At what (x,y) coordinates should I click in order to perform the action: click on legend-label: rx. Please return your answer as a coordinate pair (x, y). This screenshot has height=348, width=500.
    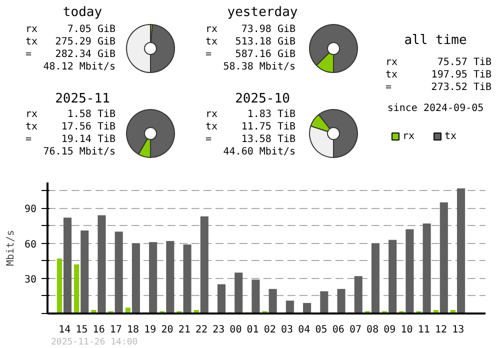
    Looking at the image, I should click on (408, 136).